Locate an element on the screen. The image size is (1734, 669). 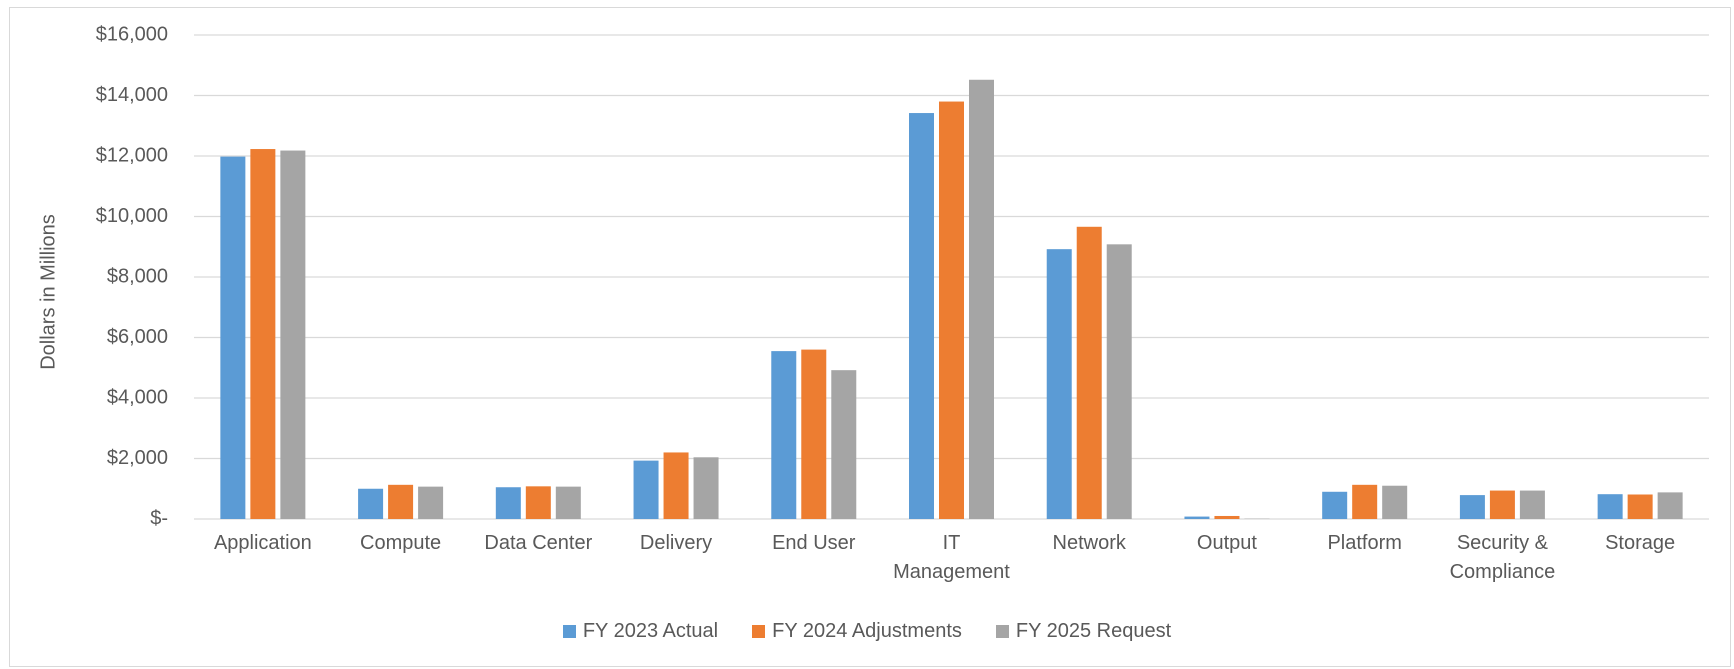
y-tick-label: $8,000 is located at coordinates (137, 276).